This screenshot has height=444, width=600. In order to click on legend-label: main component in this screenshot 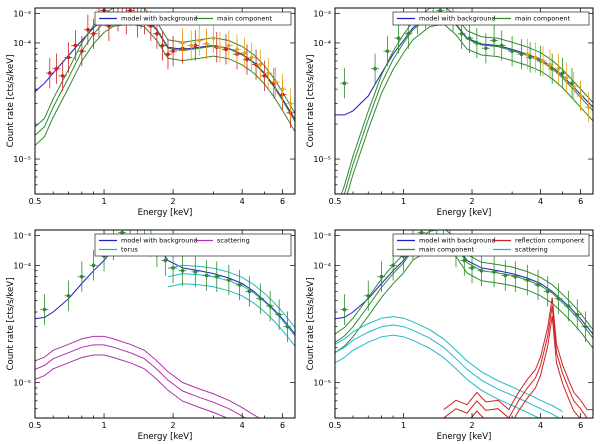, I will do `click(543, 19)`.